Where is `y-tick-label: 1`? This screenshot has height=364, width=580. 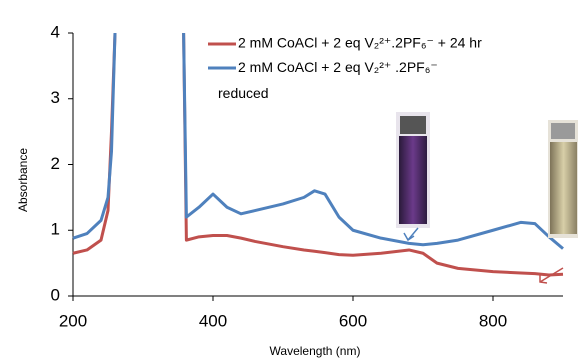 y-tick-label: 1 is located at coordinates (55, 229).